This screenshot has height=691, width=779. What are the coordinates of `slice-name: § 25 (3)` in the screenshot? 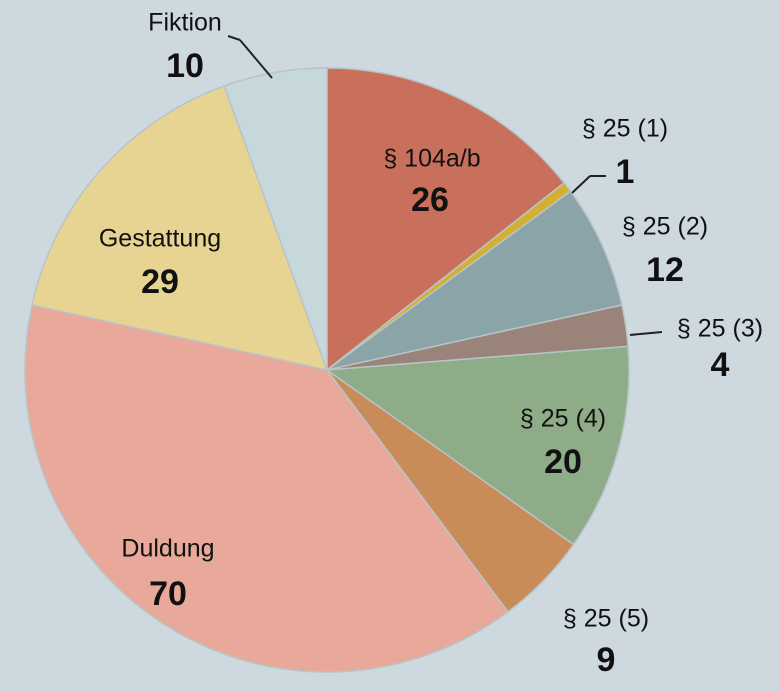 It's located at (720, 329).